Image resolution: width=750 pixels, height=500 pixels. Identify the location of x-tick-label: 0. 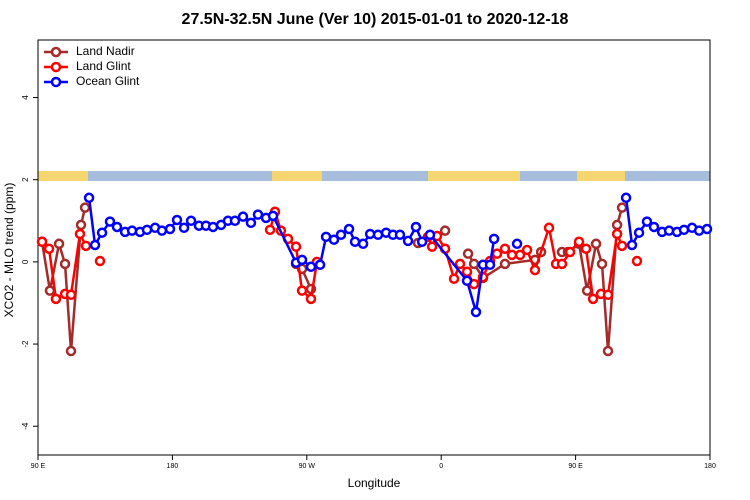
(441, 466).